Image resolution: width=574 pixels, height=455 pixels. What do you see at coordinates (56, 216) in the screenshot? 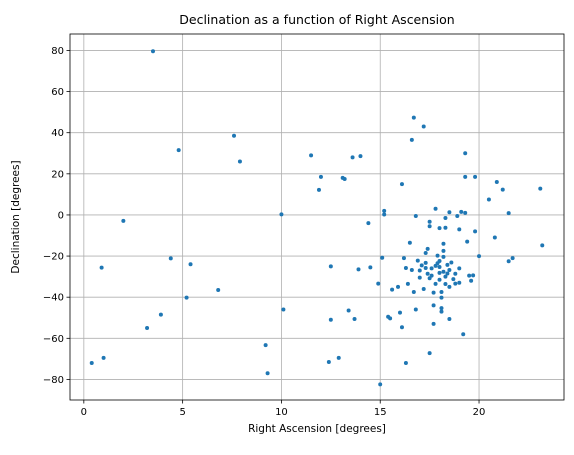
I see `y-axis-ticks: 80 60 40 20 0 −20 −40 −60 −80` at bounding box center [56, 216].